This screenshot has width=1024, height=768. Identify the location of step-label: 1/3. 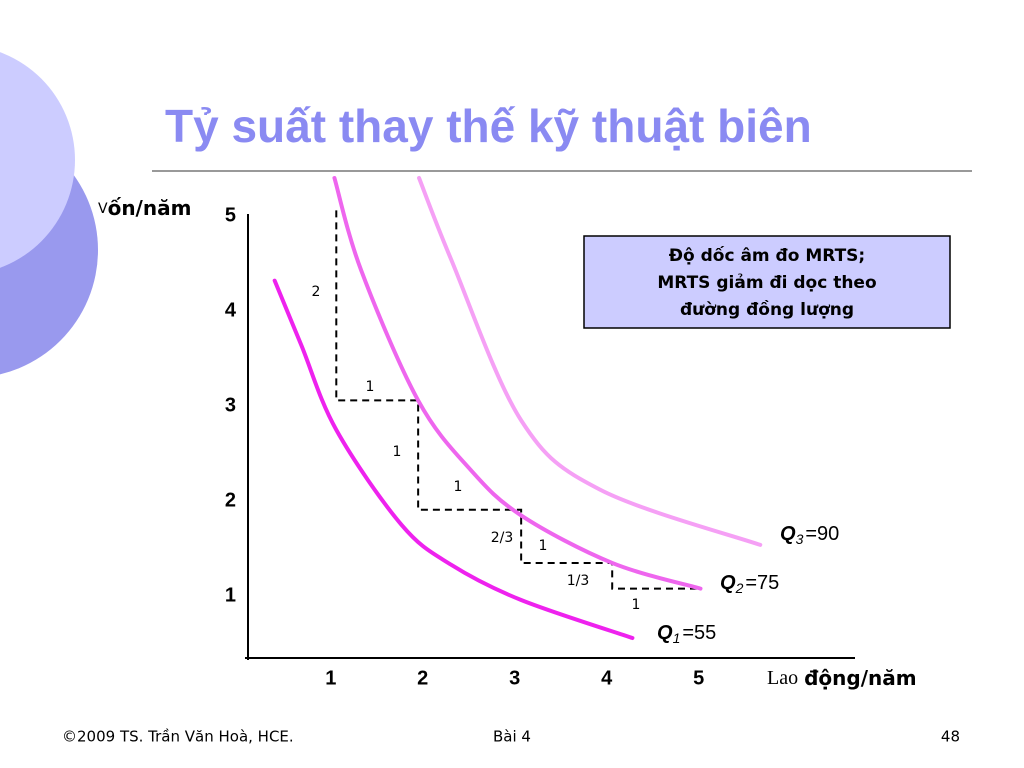
(578, 581).